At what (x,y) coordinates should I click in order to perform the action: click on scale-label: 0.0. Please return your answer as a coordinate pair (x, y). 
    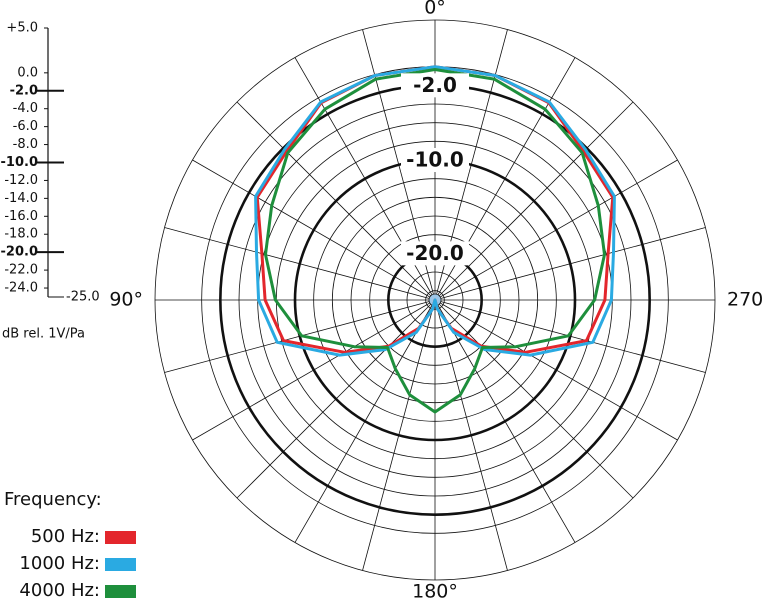
    Looking at the image, I should click on (27, 72).